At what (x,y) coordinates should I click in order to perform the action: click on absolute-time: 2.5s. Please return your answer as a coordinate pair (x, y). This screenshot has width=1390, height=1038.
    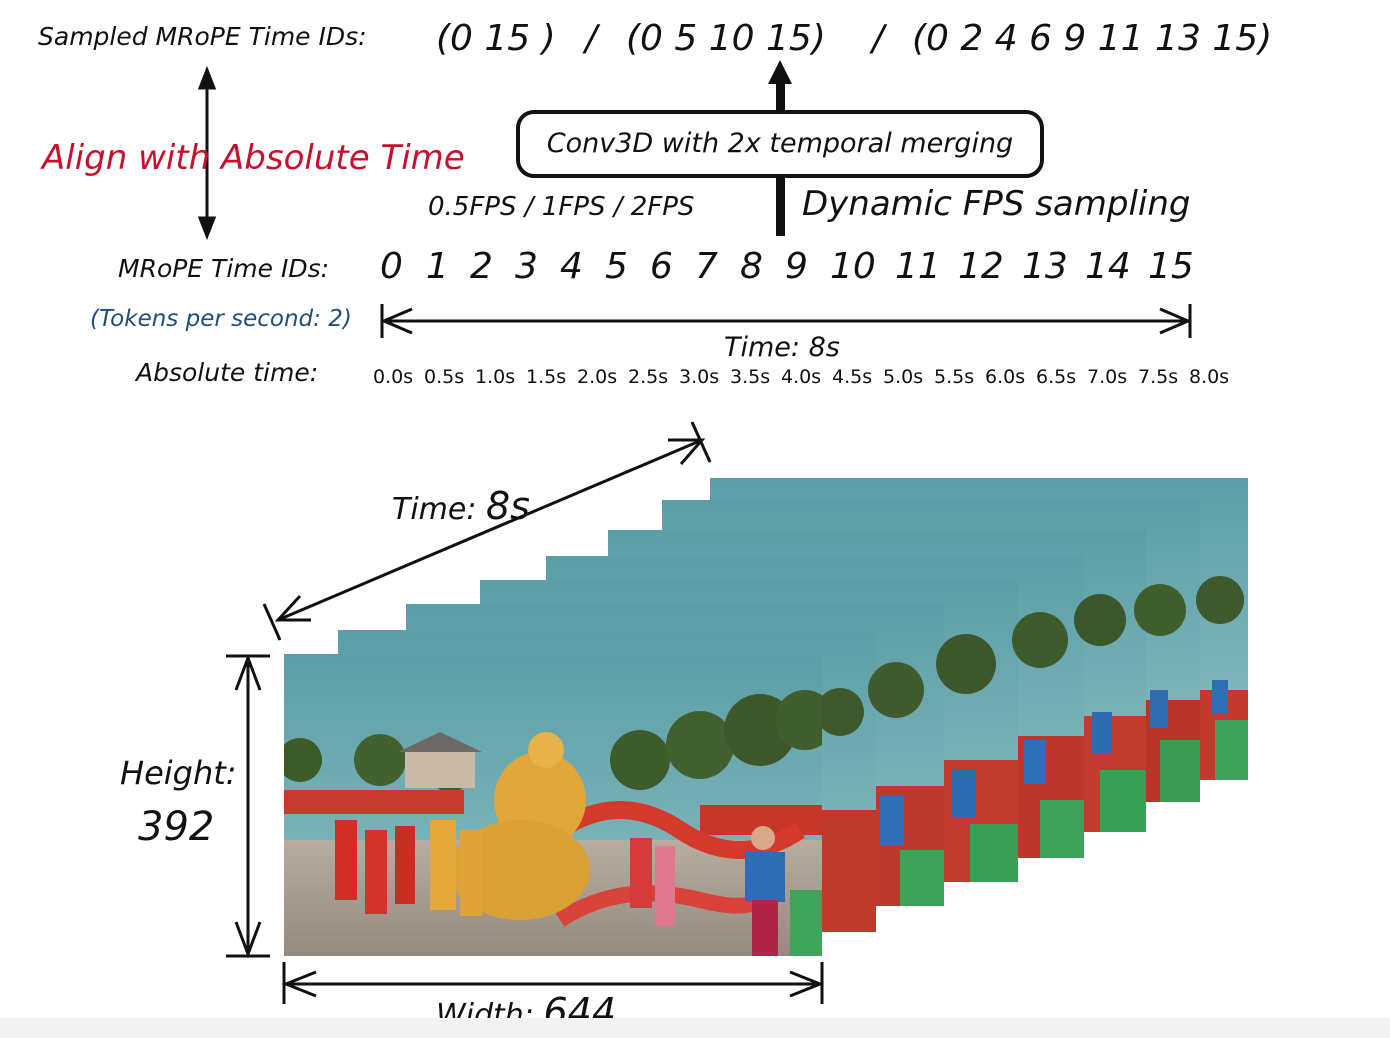
    Looking at the image, I should click on (648, 377).